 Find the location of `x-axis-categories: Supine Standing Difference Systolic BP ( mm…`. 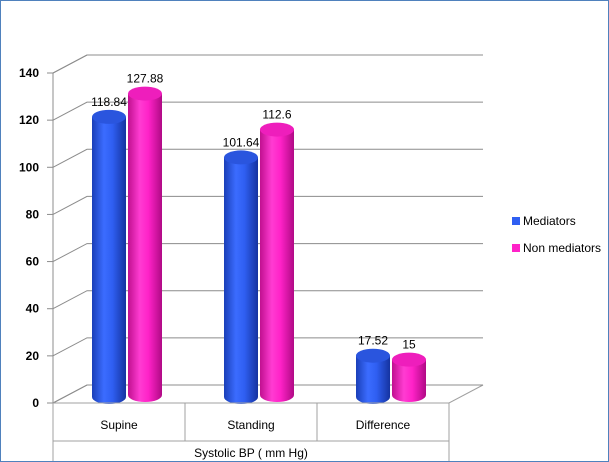

x-axis-categories: Supine Standing Difference Systolic BP ( mm… is located at coordinates (251, 431).